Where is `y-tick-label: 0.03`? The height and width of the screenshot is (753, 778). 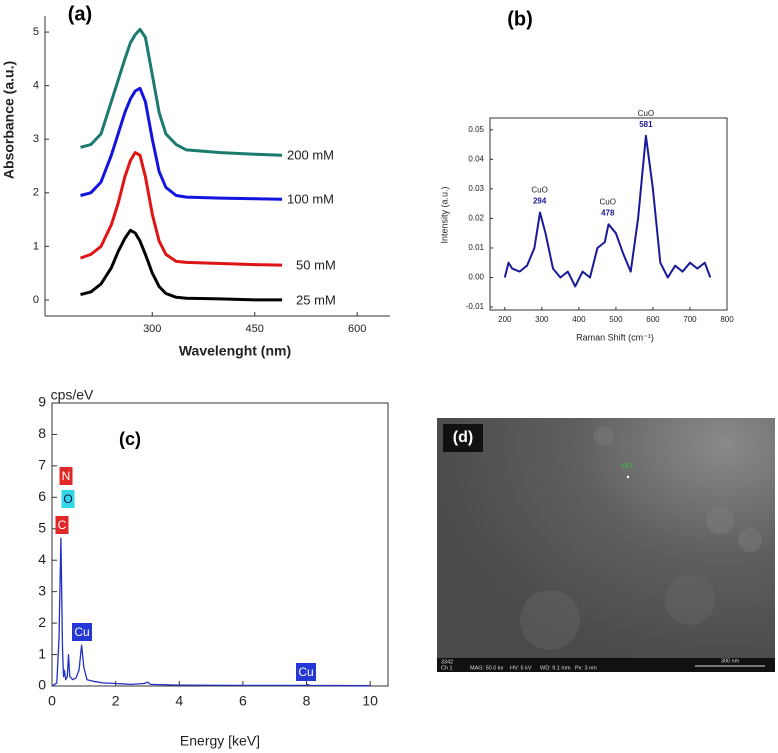 y-tick-label: 0.03 is located at coordinates (476, 188).